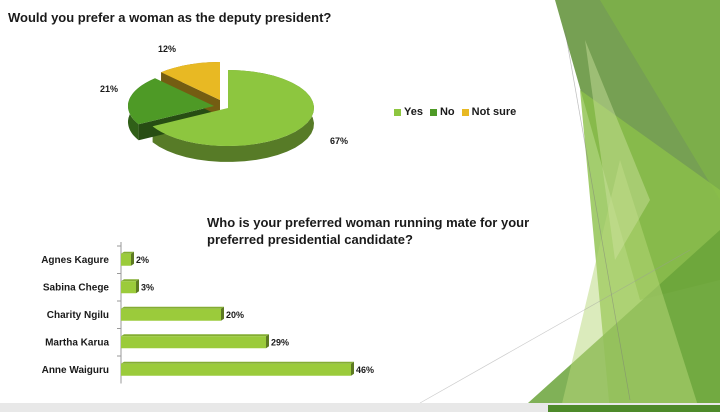 The height and width of the screenshot is (412, 720). Describe the element at coordinates (76, 287) in the screenshot. I see `bar-category-label-sabina-chege: Sabina Chege` at that location.